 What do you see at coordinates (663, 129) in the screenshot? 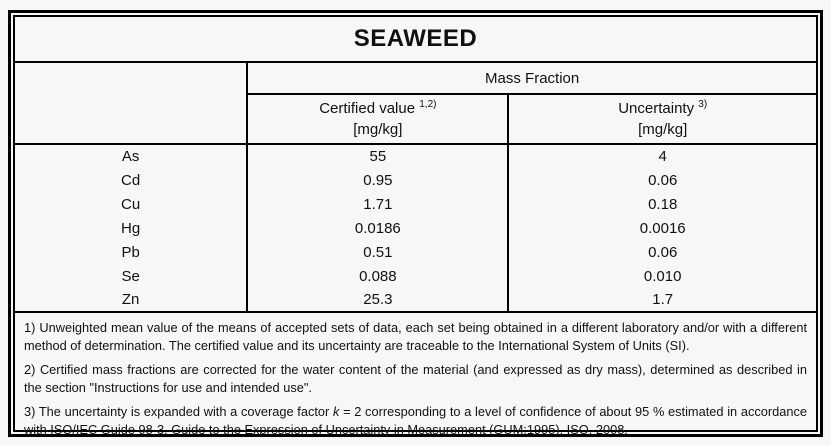
I see `uncertainty-unit: [mg/kg]` at bounding box center [663, 129].